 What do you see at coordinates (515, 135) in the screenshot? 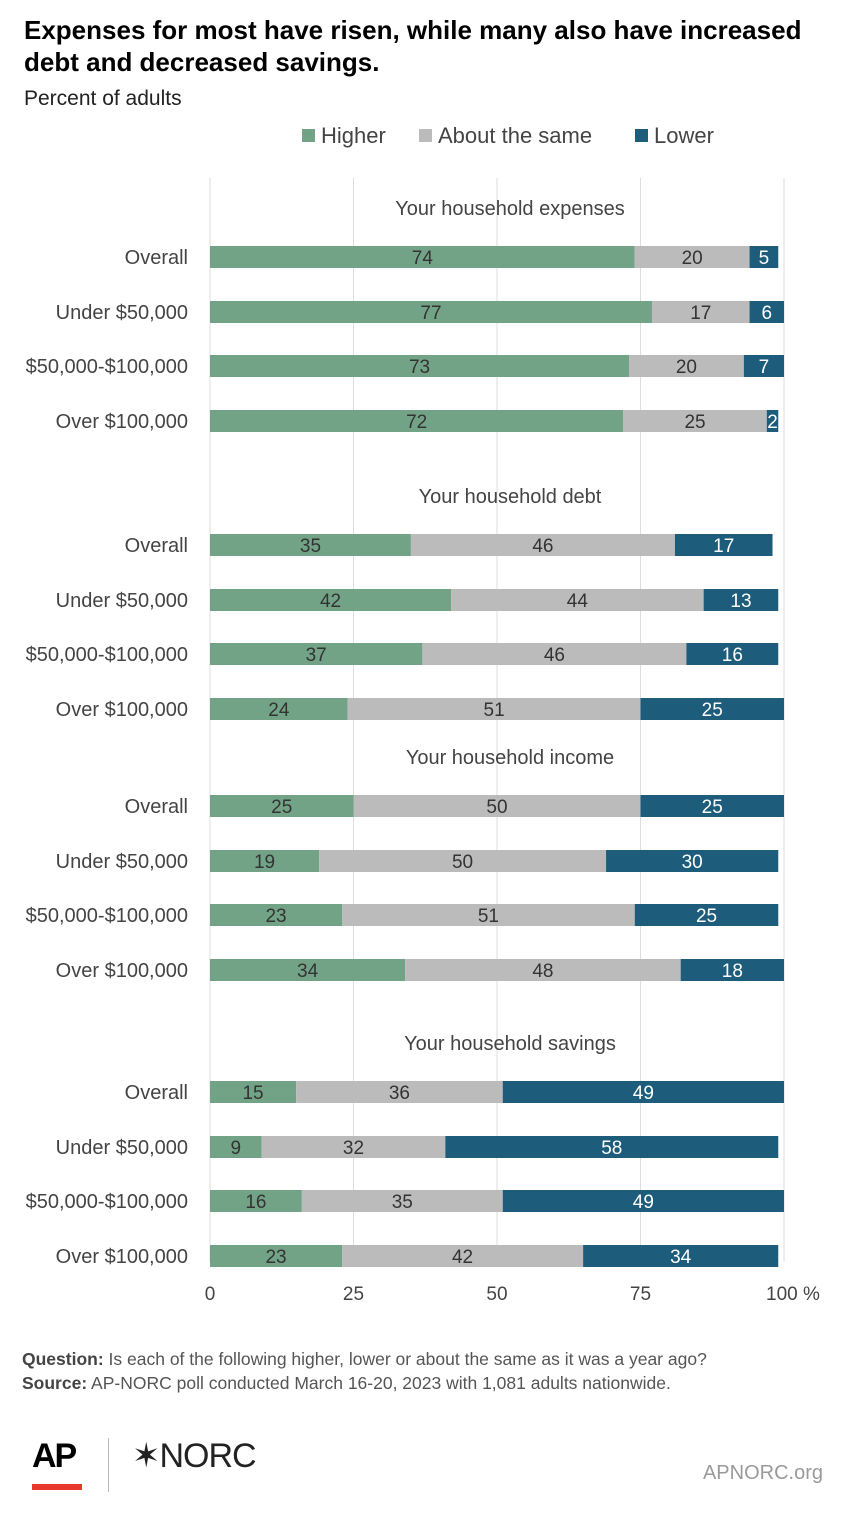
I see `legend-label-1: About the same` at bounding box center [515, 135].